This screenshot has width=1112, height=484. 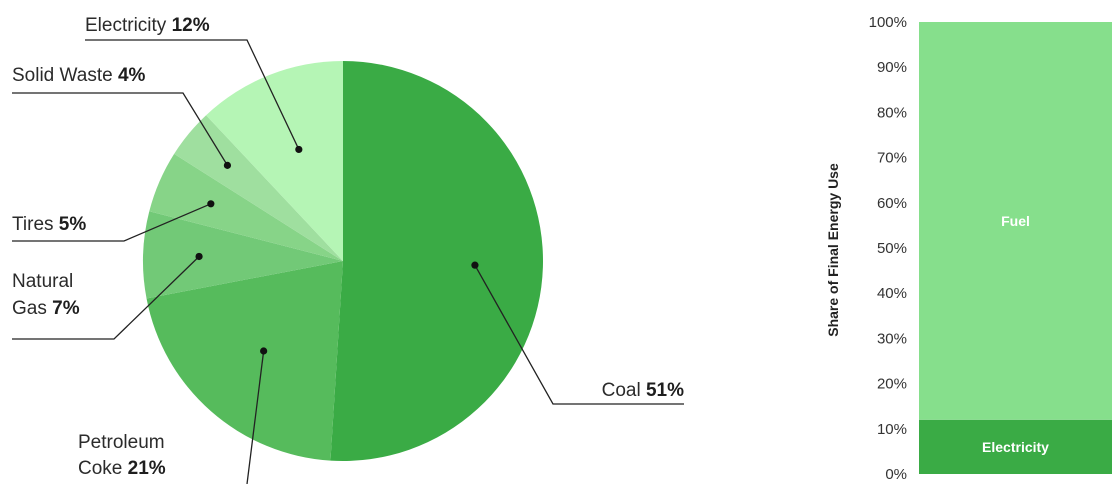 What do you see at coordinates (132, 75) in the screenshot?
I see `slice-percent: 4%` at bounding box center [132, 75].